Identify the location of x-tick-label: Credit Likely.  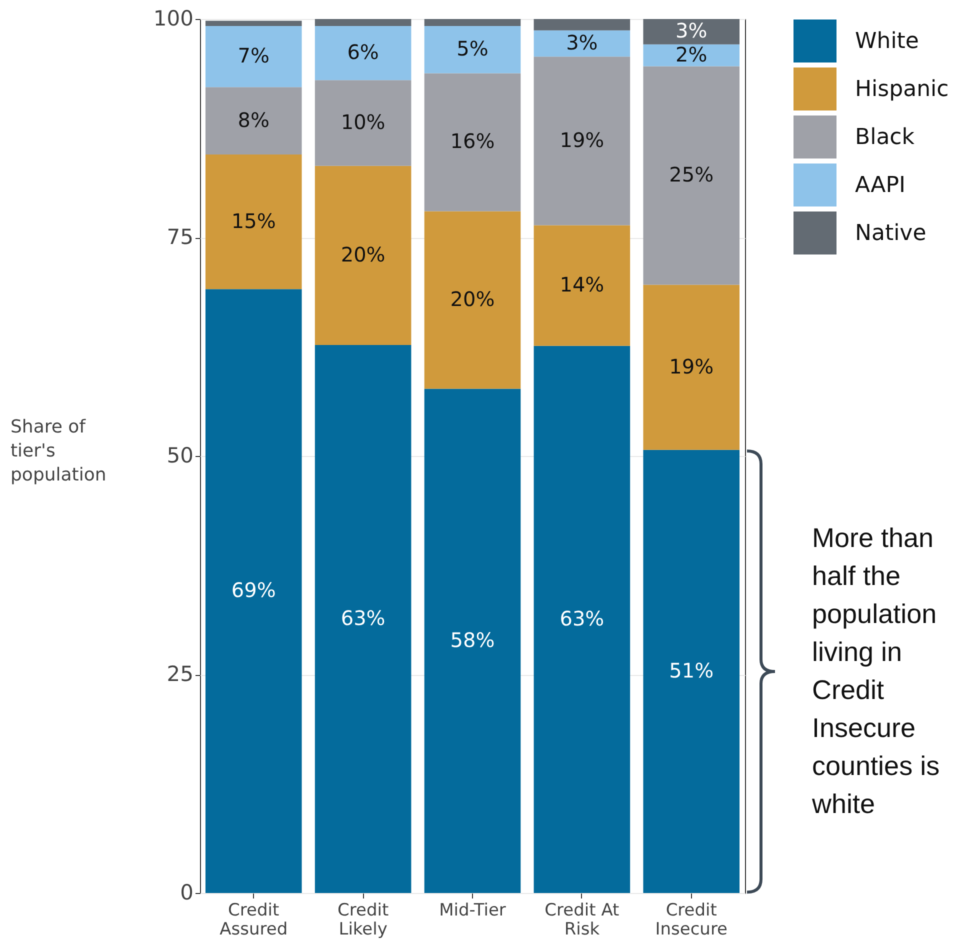
(363, 920).